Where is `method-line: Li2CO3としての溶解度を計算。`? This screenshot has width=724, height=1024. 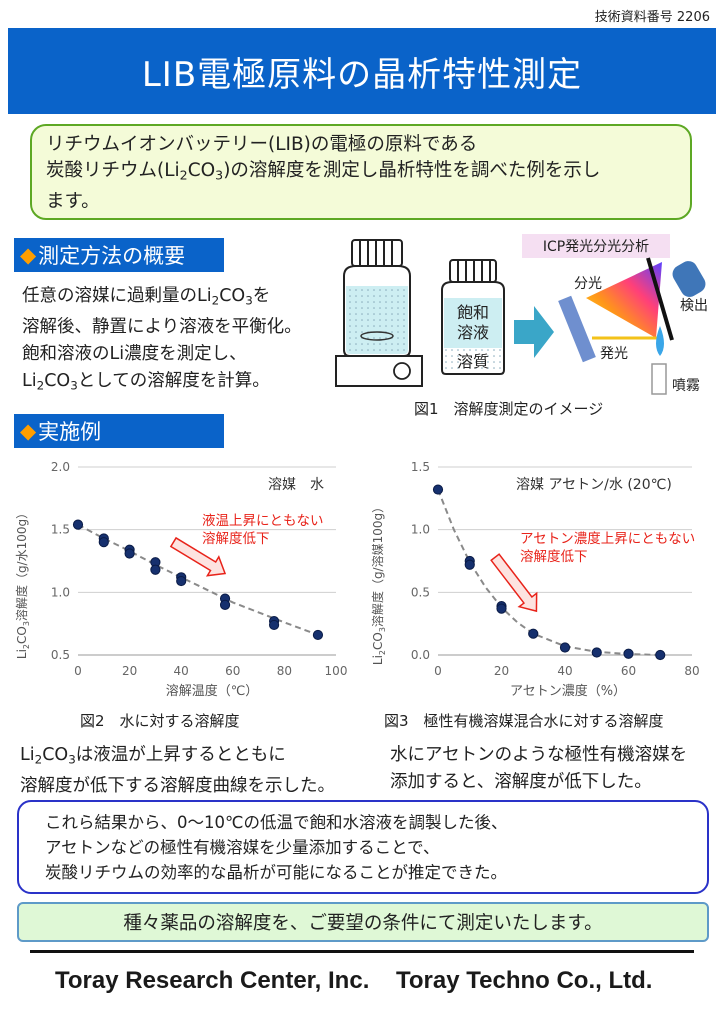 method-line: Li2CO3としての溶解度を計算。 is located at coordinates (172, 383).